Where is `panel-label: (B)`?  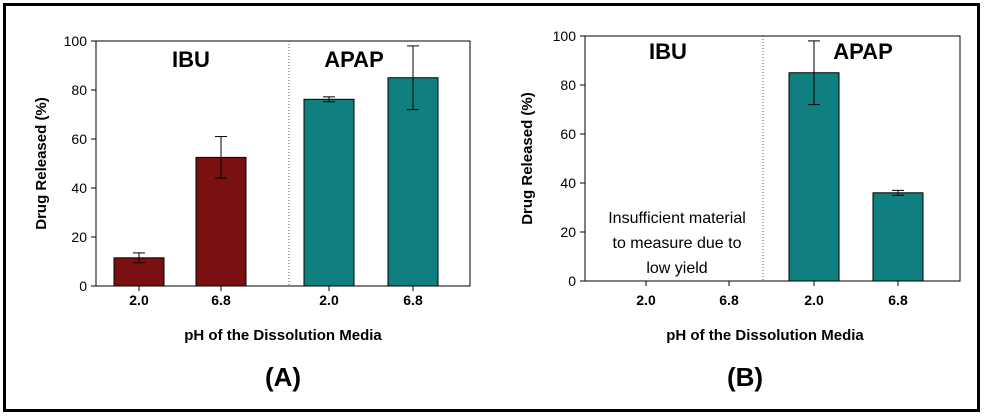 panel-label: (B) is located at coordinates (745, 377).